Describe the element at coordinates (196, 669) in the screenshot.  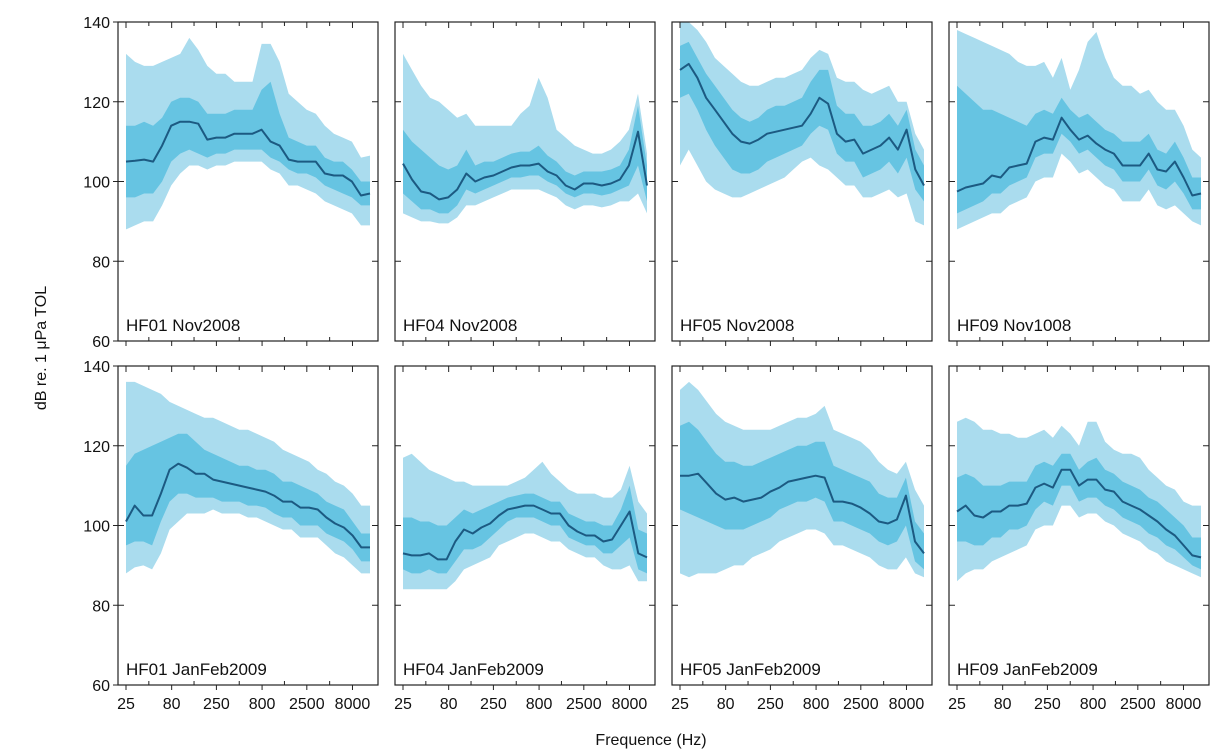
I see `panel-label: HF01 JanFeb2009` at that location.